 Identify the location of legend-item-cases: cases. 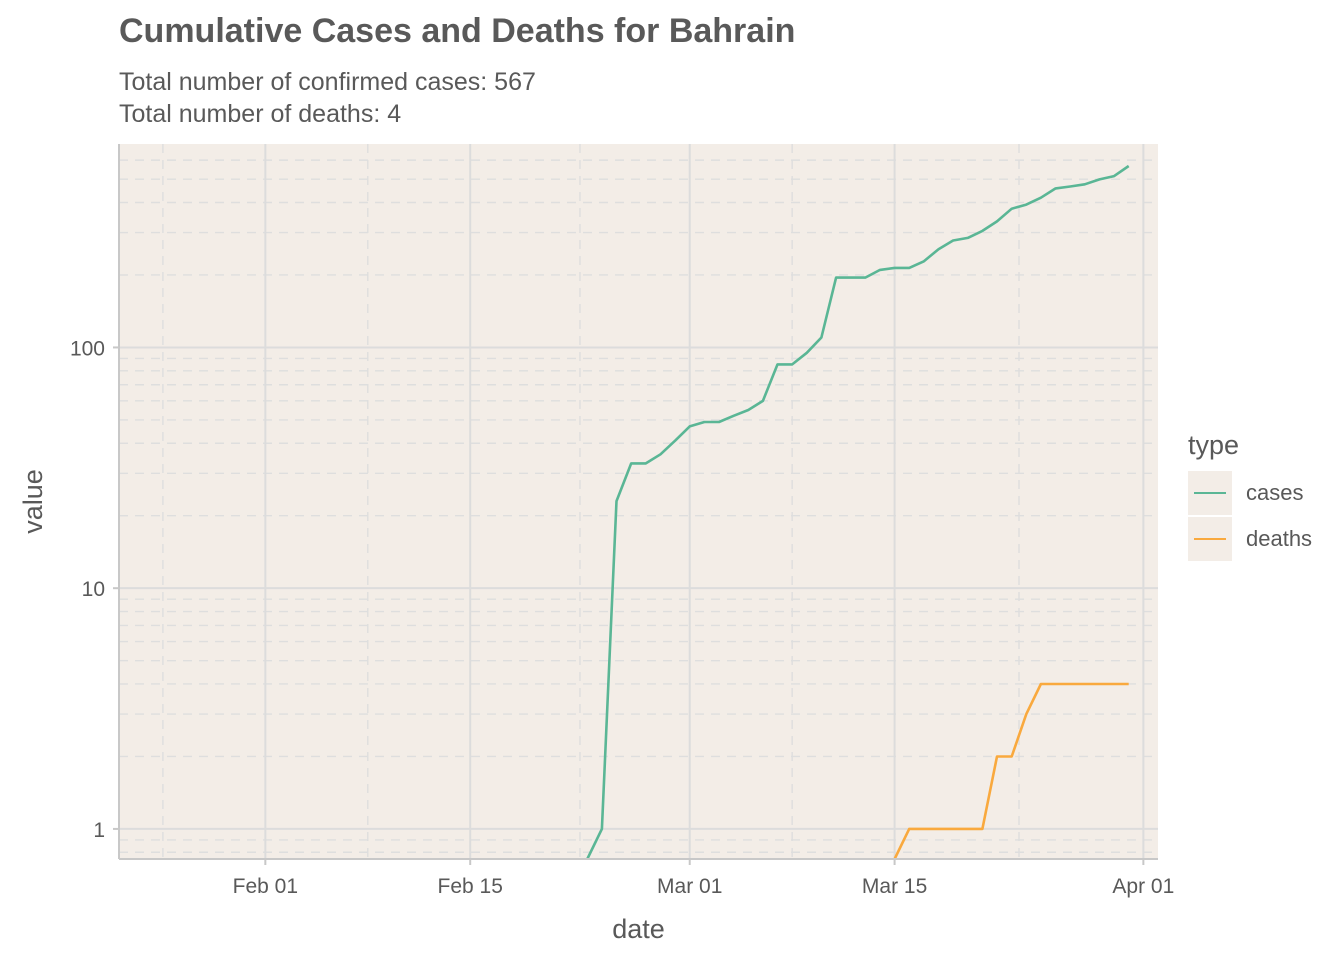
(1250, 493).